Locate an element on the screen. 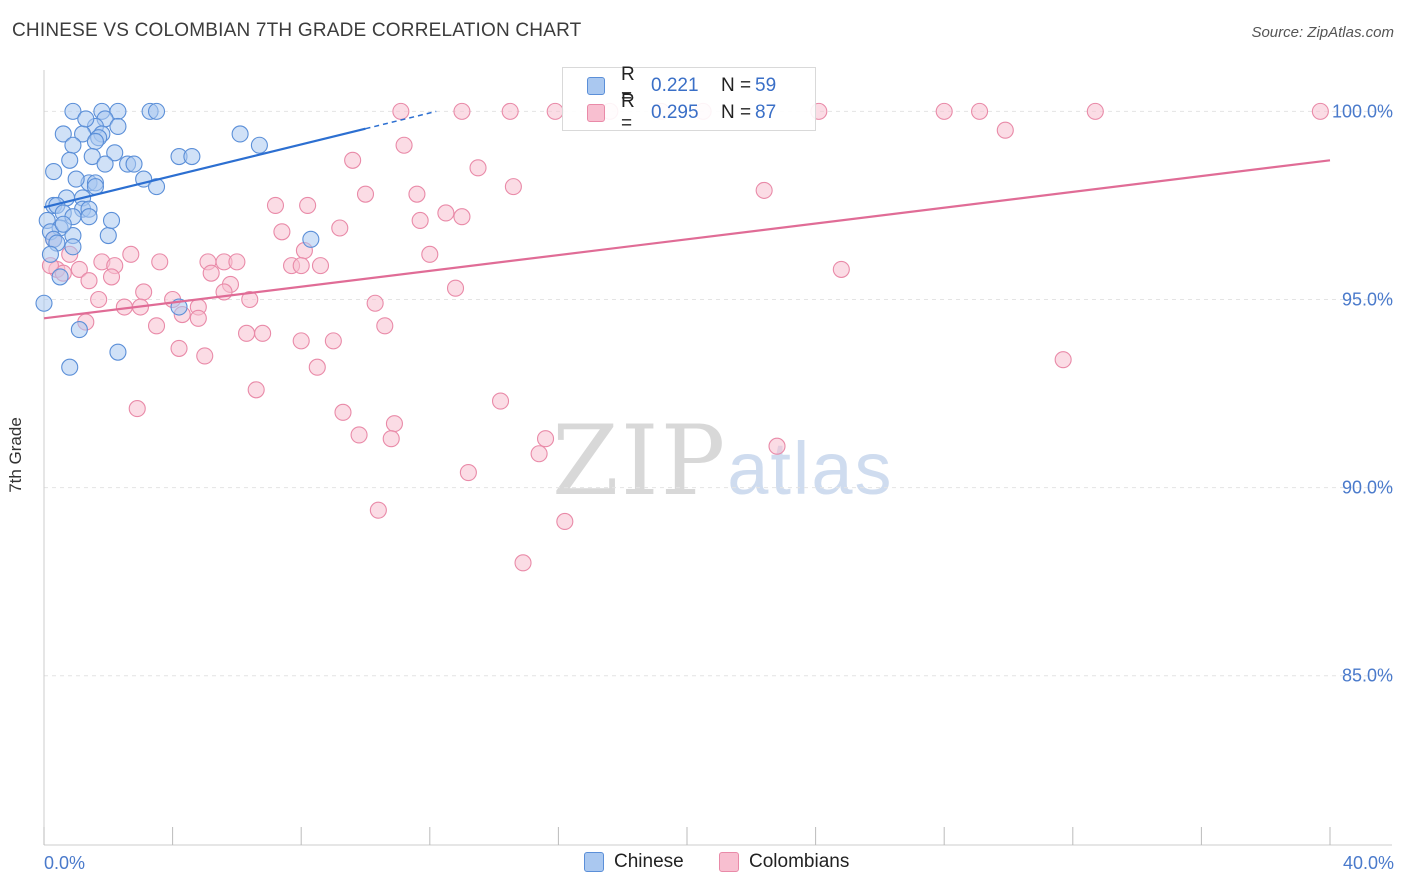 Image resolution: width=1406 pixels, height=892 pixels. legend-label-colombians: Colombians is located at coordinates (799, 861).